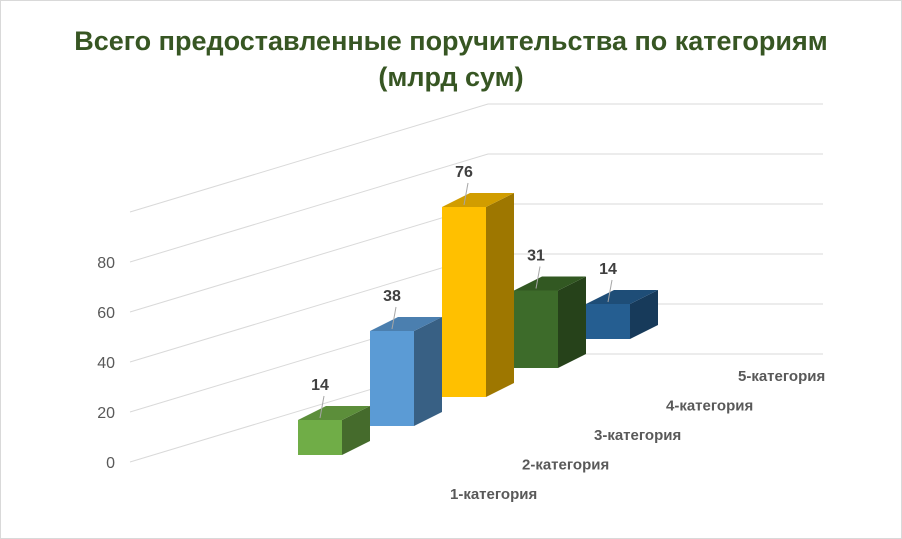 The image size is (902, 539). I want to click on data-label-5: 14, so click(608, 269).